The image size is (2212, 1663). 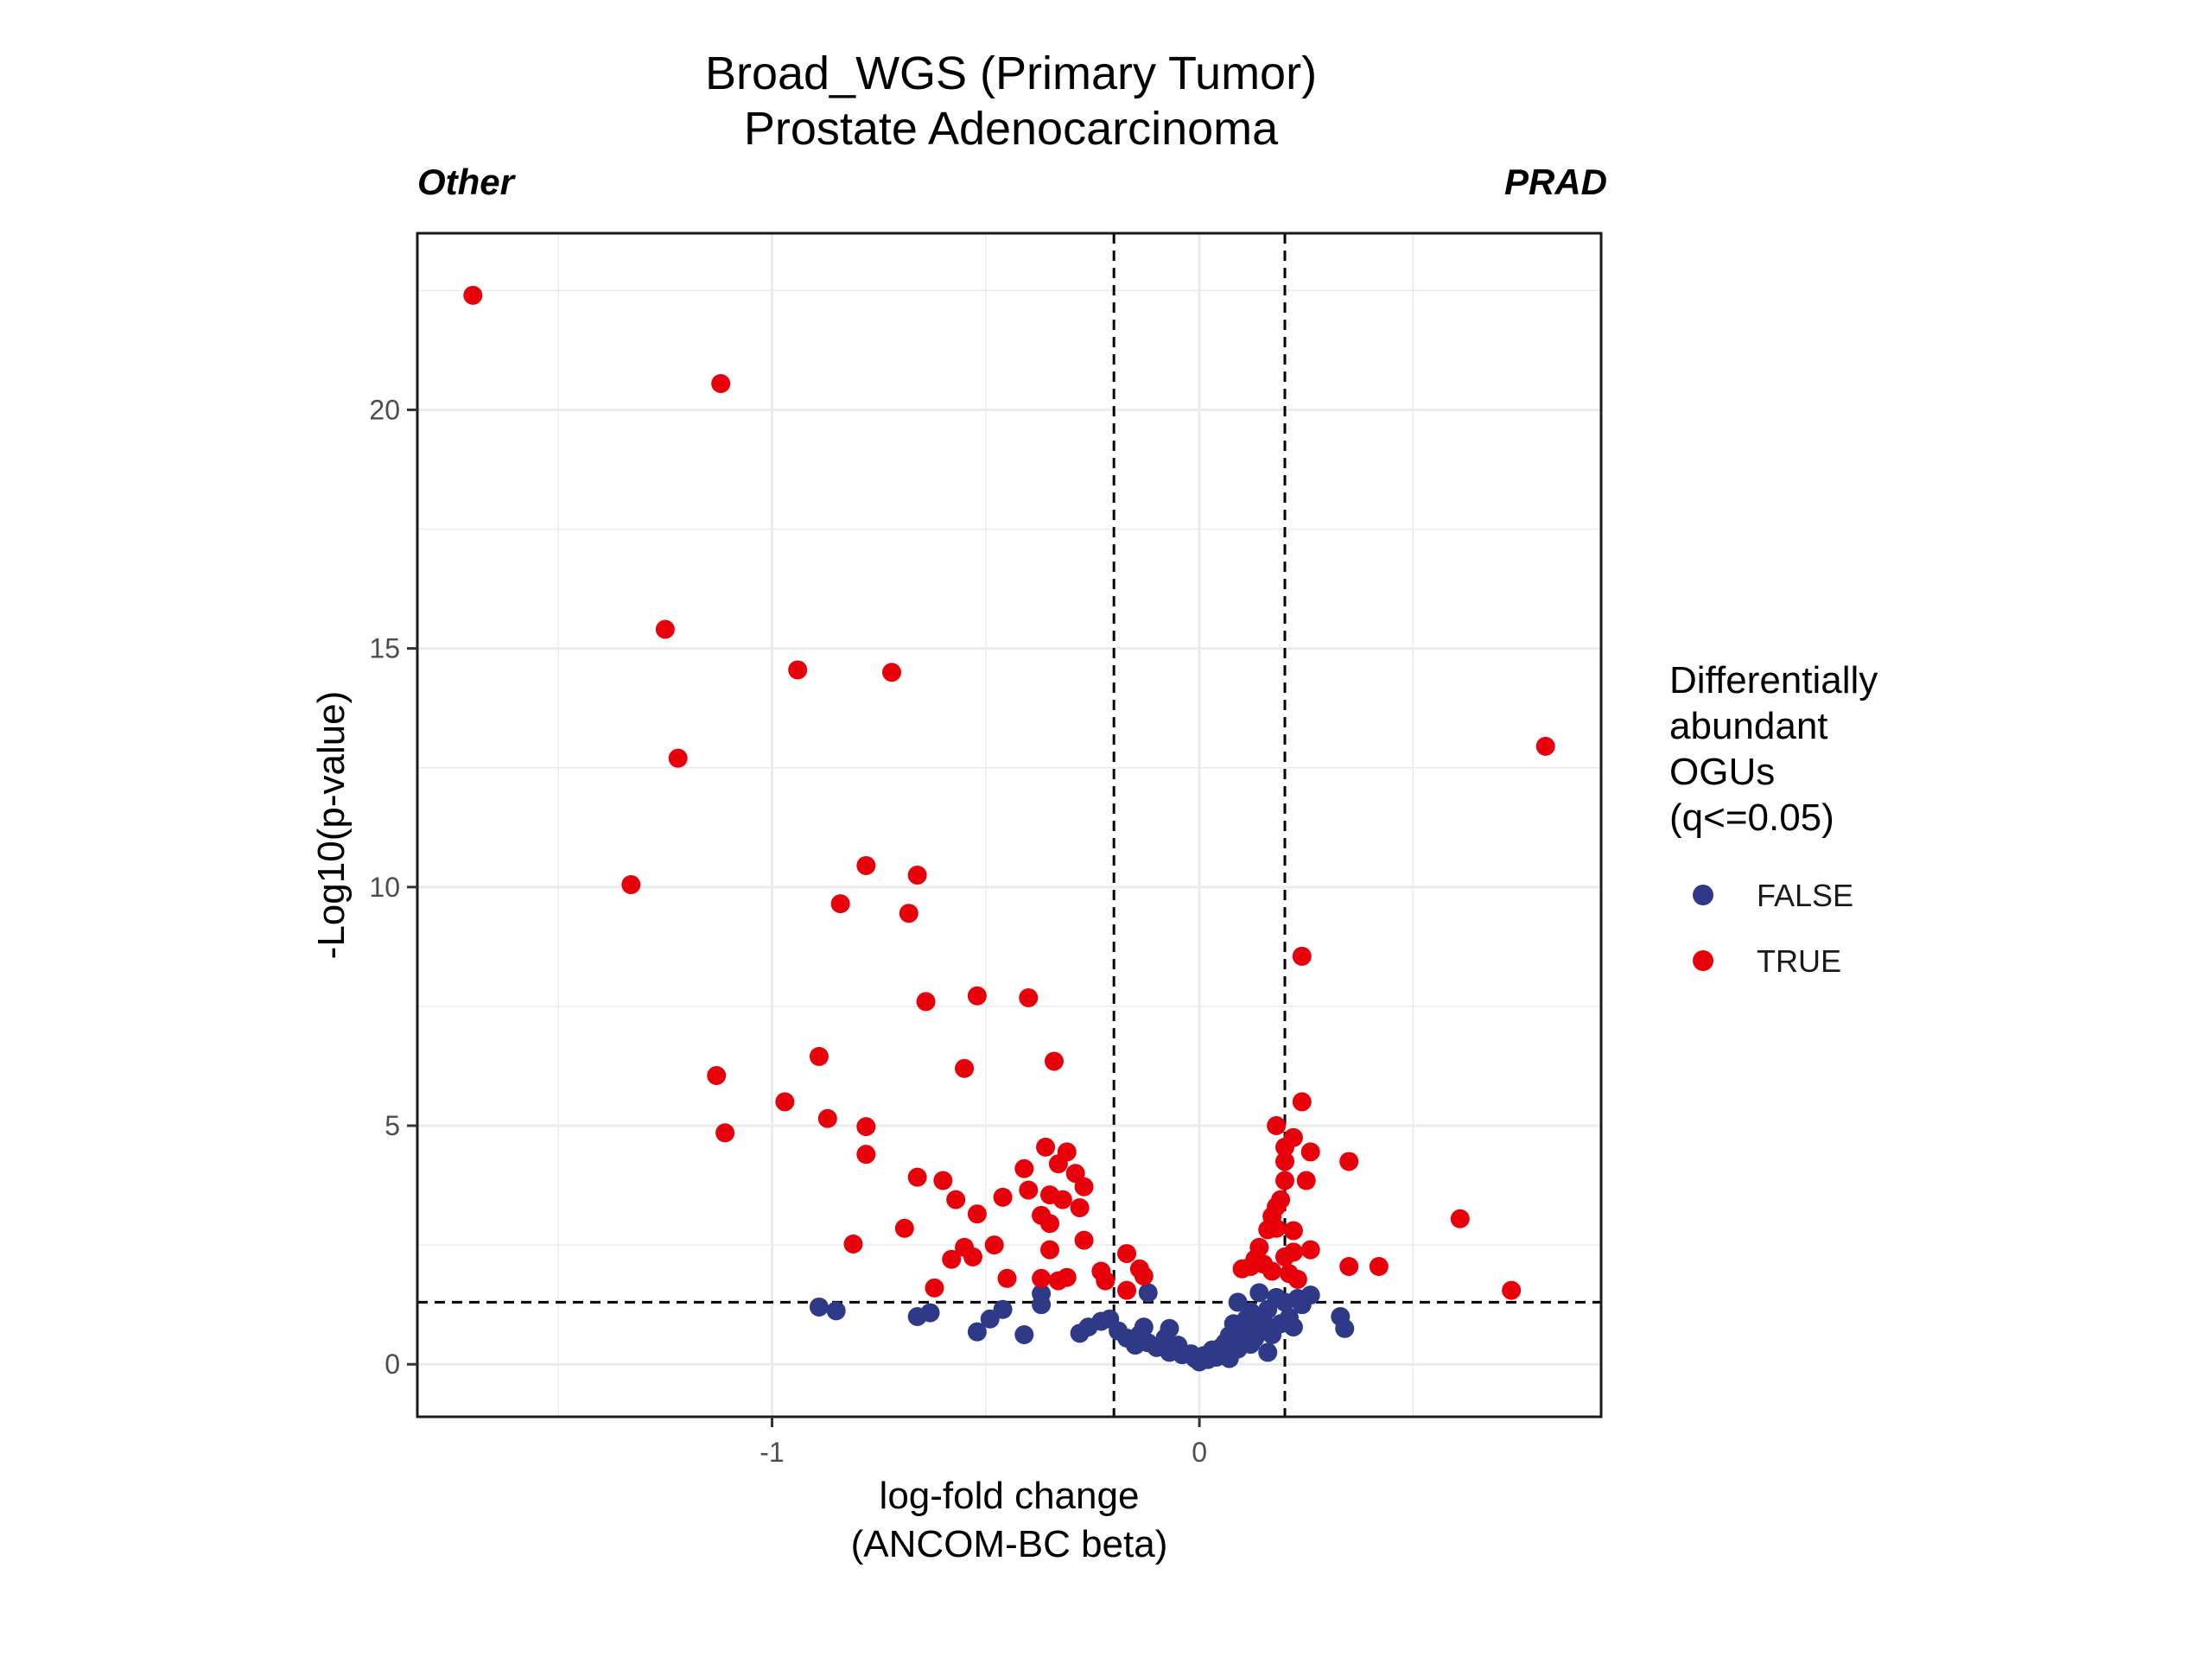 What do you see at coordinates (1009, 1544) in the screenshot?
I see `x-axis-subtitle: (ANCOM-BC beta)` at bounding box center [1009, 1544].